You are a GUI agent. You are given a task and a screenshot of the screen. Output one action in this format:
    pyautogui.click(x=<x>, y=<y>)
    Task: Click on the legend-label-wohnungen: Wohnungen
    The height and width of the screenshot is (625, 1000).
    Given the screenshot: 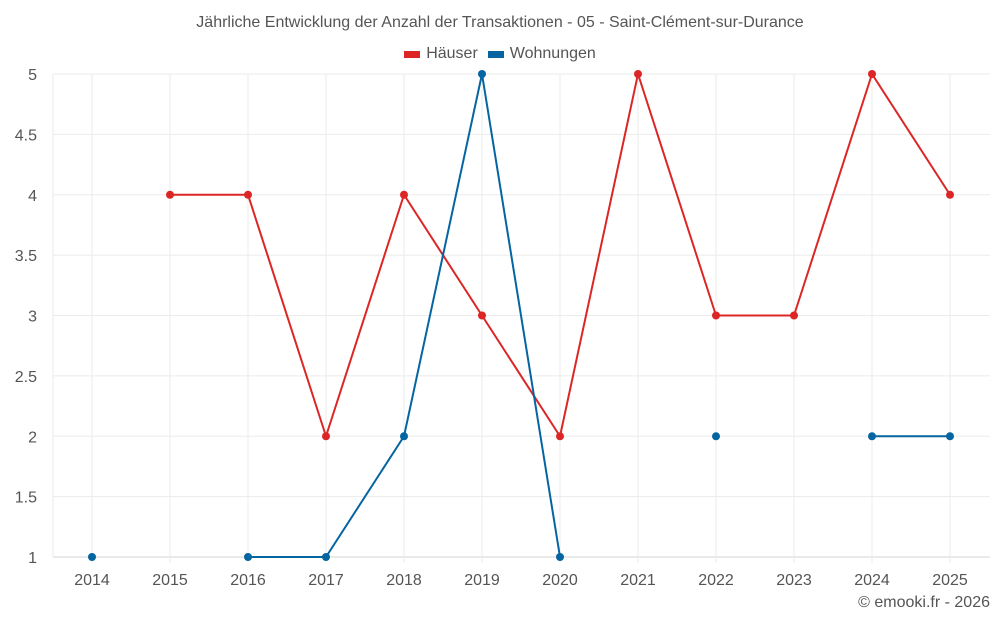 What is the action you would take?
    pyautogui.click(x=552, y=53)
    